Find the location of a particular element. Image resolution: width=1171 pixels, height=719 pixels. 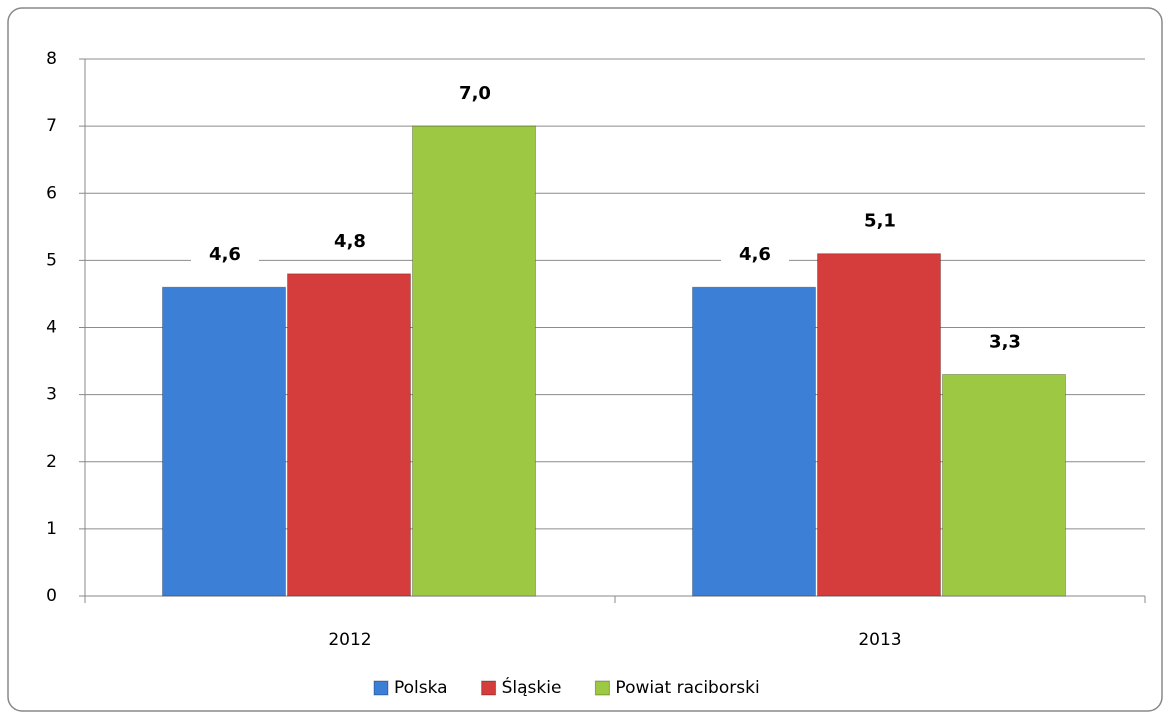

legend-label: Polska is located at coordinates (421, 688).